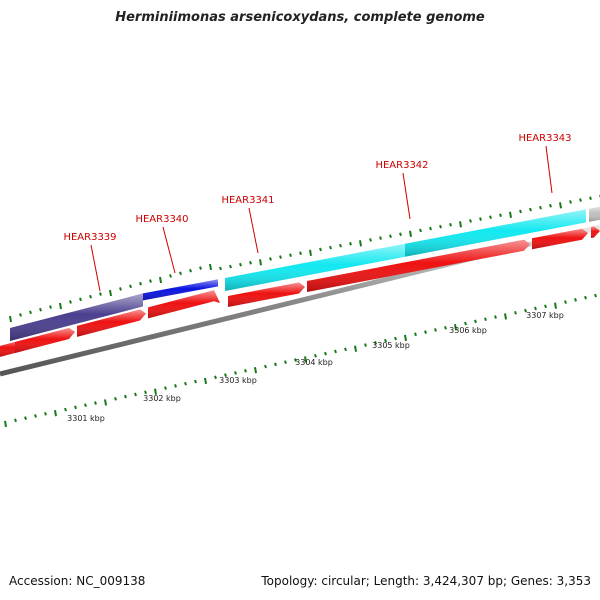 This screenshot has width=600, height=600. What do you see at coordinates (401, 165) in the screenshot?
I see `gene-label-HEAR3342: HEAR3342` at bounding box center [401, 165].